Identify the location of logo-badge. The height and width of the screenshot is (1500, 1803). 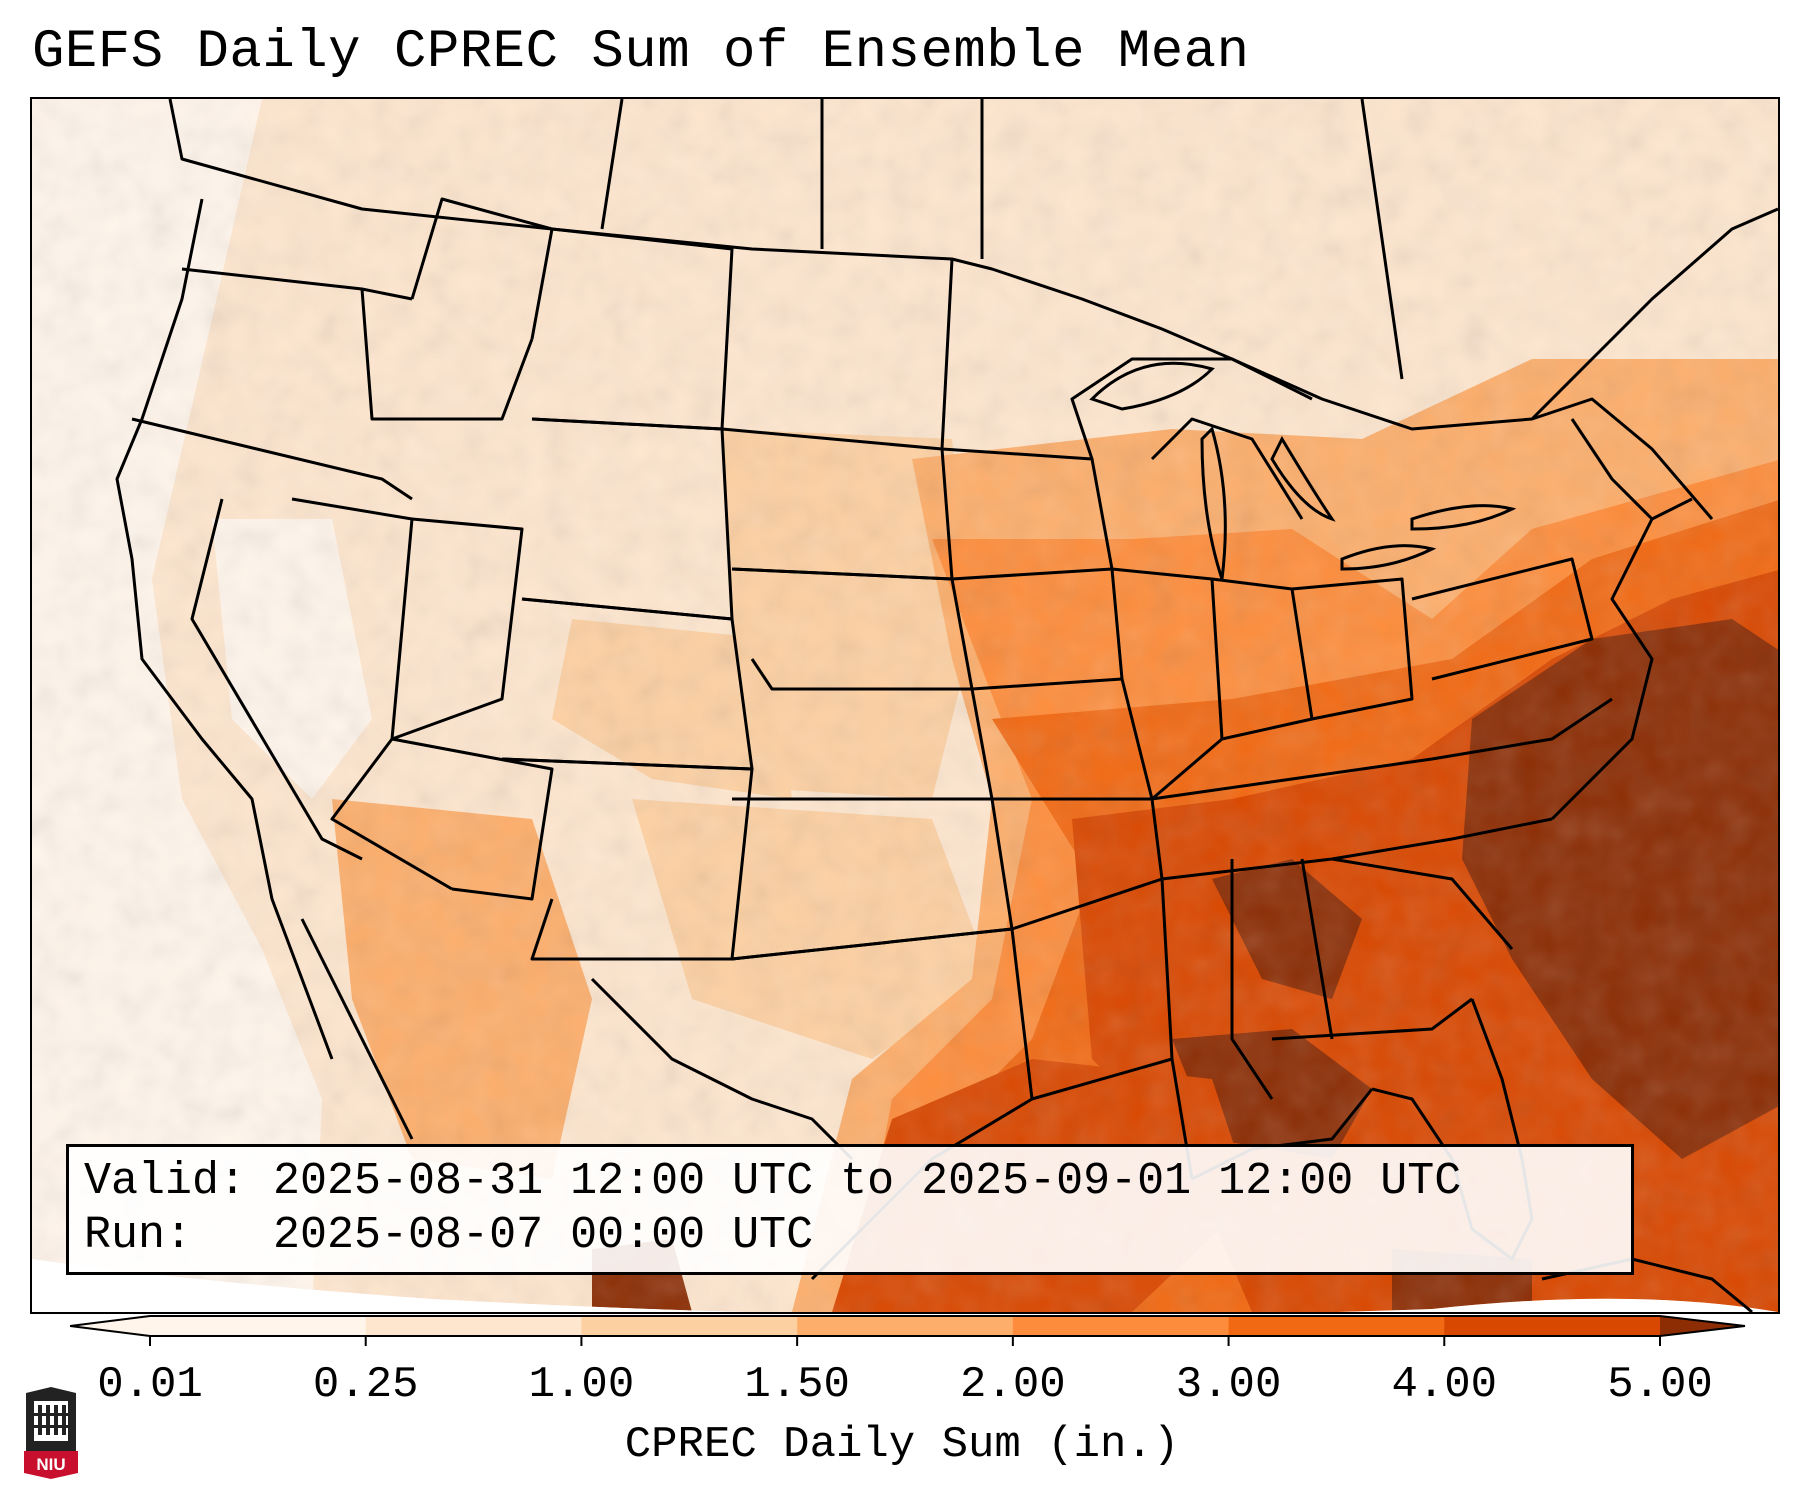
(51, 1465).